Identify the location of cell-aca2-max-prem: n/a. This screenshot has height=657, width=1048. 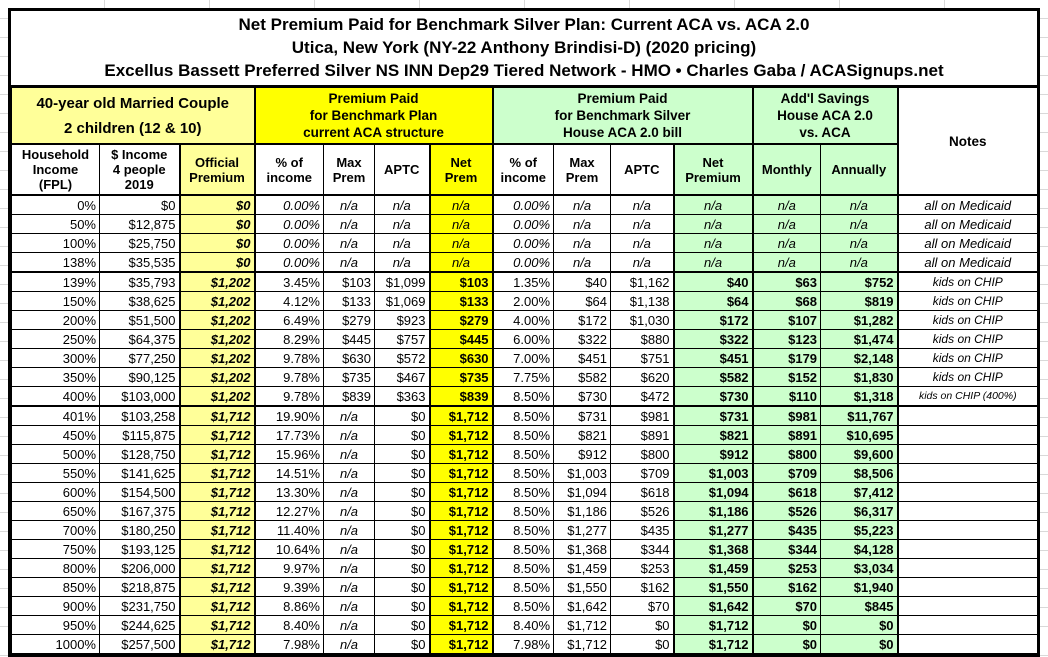
(582, 204).